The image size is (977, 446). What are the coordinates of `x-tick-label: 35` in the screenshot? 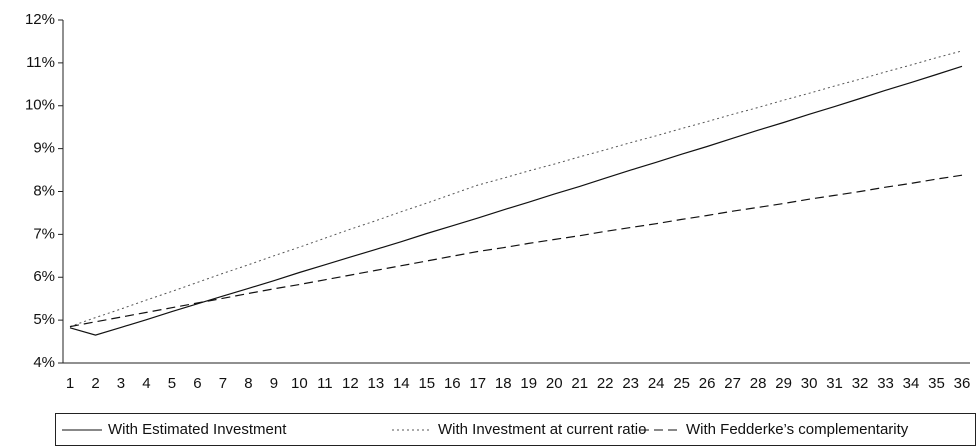 It's located at (936, 383).